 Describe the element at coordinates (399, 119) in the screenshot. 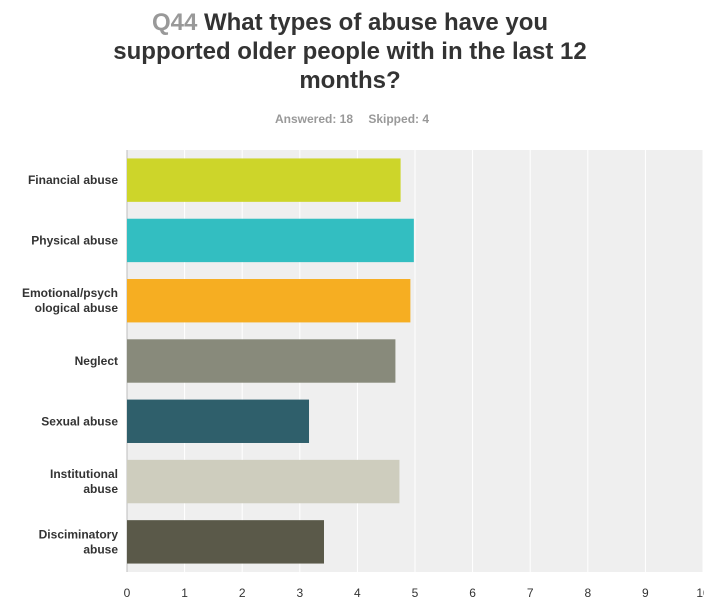

I see `skipped-count: Skipped: 4` at that location.